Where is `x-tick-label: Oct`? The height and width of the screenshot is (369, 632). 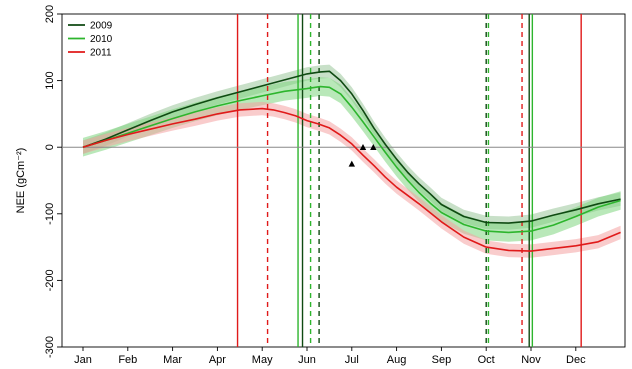 x-tick-label: Oct is located at coordinates (486, 360).